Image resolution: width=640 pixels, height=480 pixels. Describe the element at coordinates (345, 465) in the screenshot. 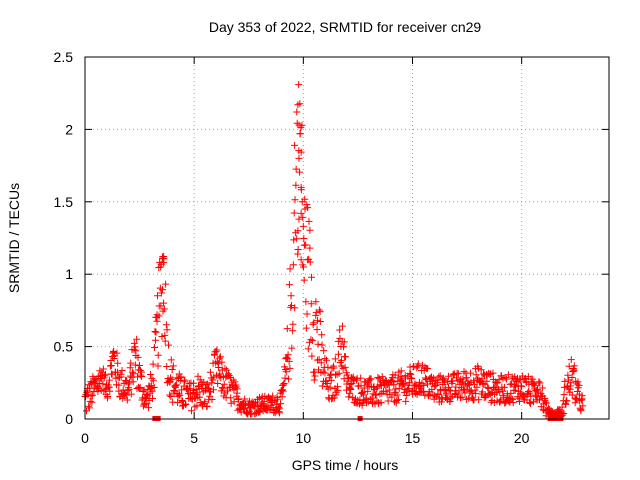

I see `x-axis-label: GPS time / hours` at that location.